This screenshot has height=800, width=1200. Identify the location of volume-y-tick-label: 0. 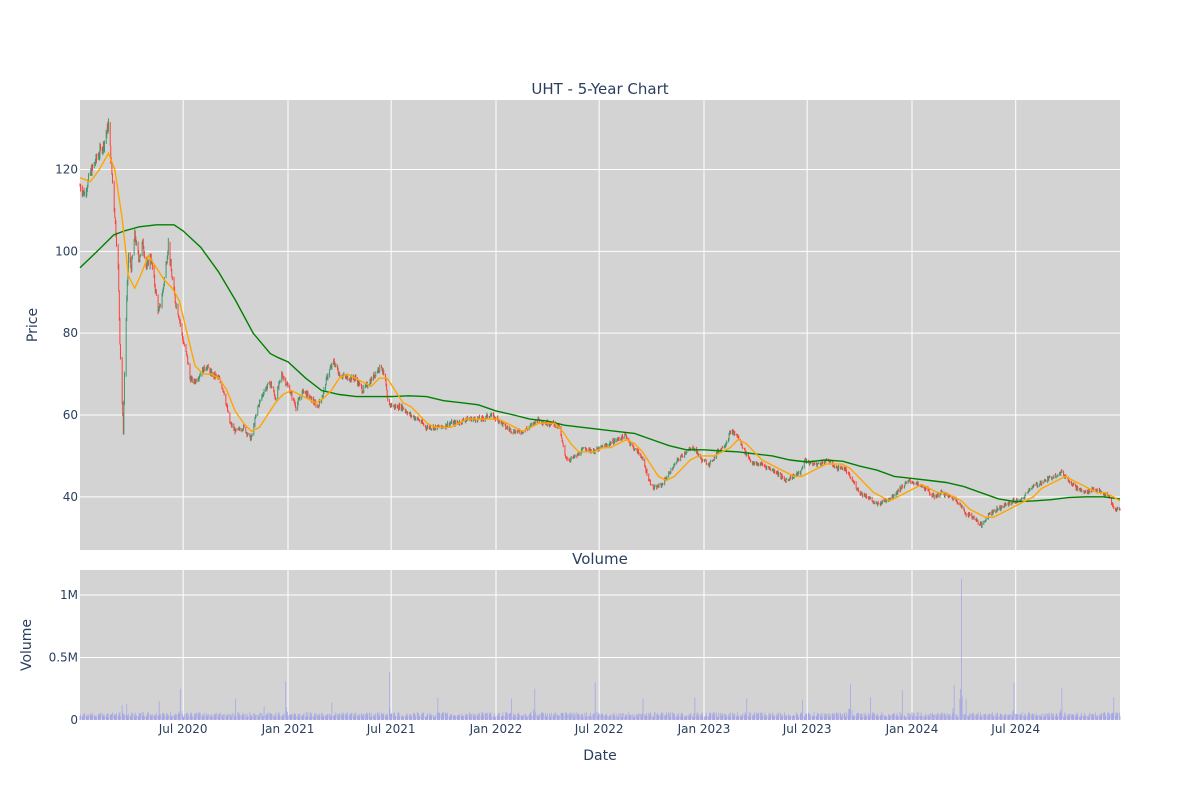
(74, 720).